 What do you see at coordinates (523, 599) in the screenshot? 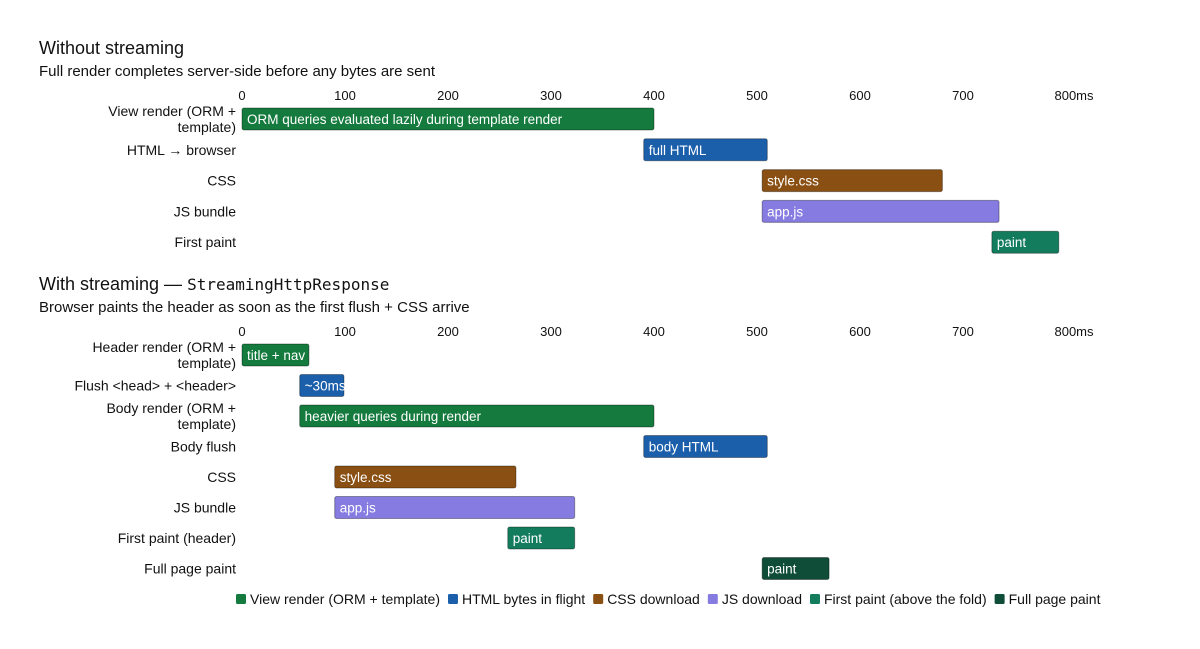
I see `legend-label: HTML bytes in flight` at bounding box center [523, 599].